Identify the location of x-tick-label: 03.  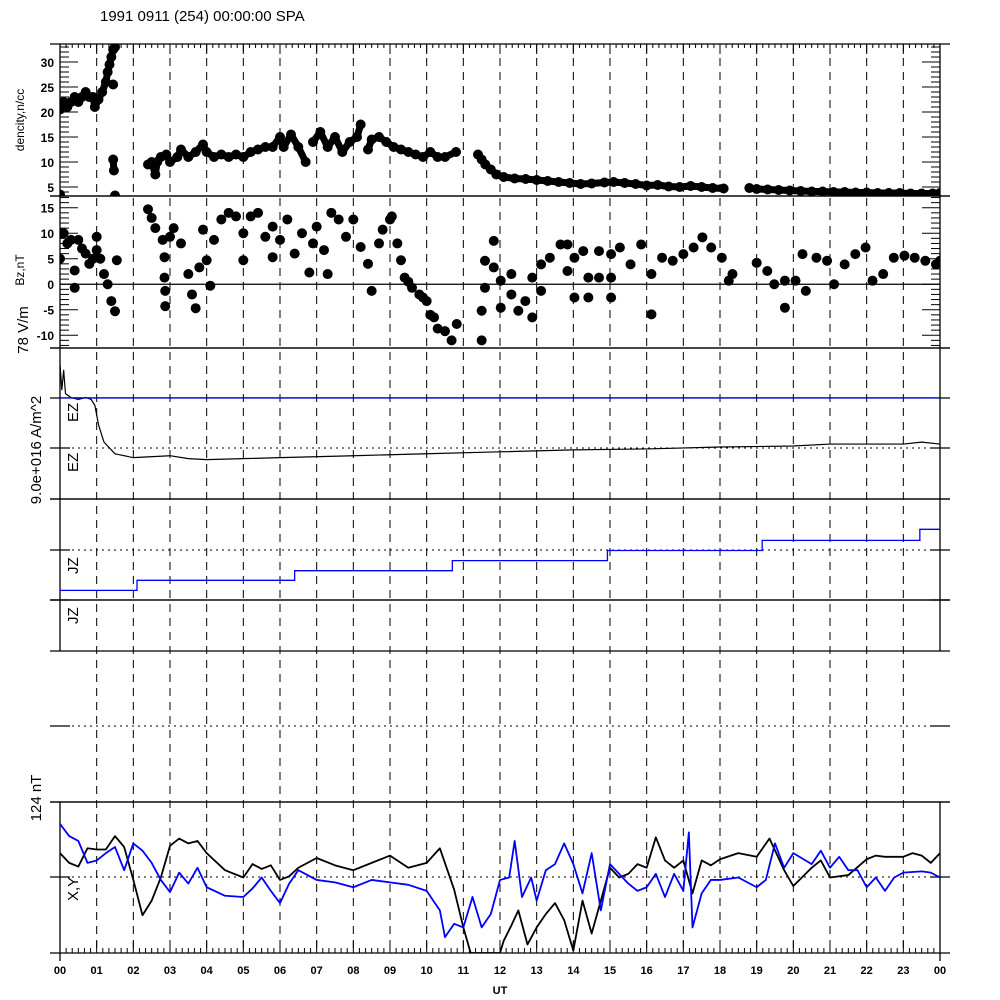
(170, 971).